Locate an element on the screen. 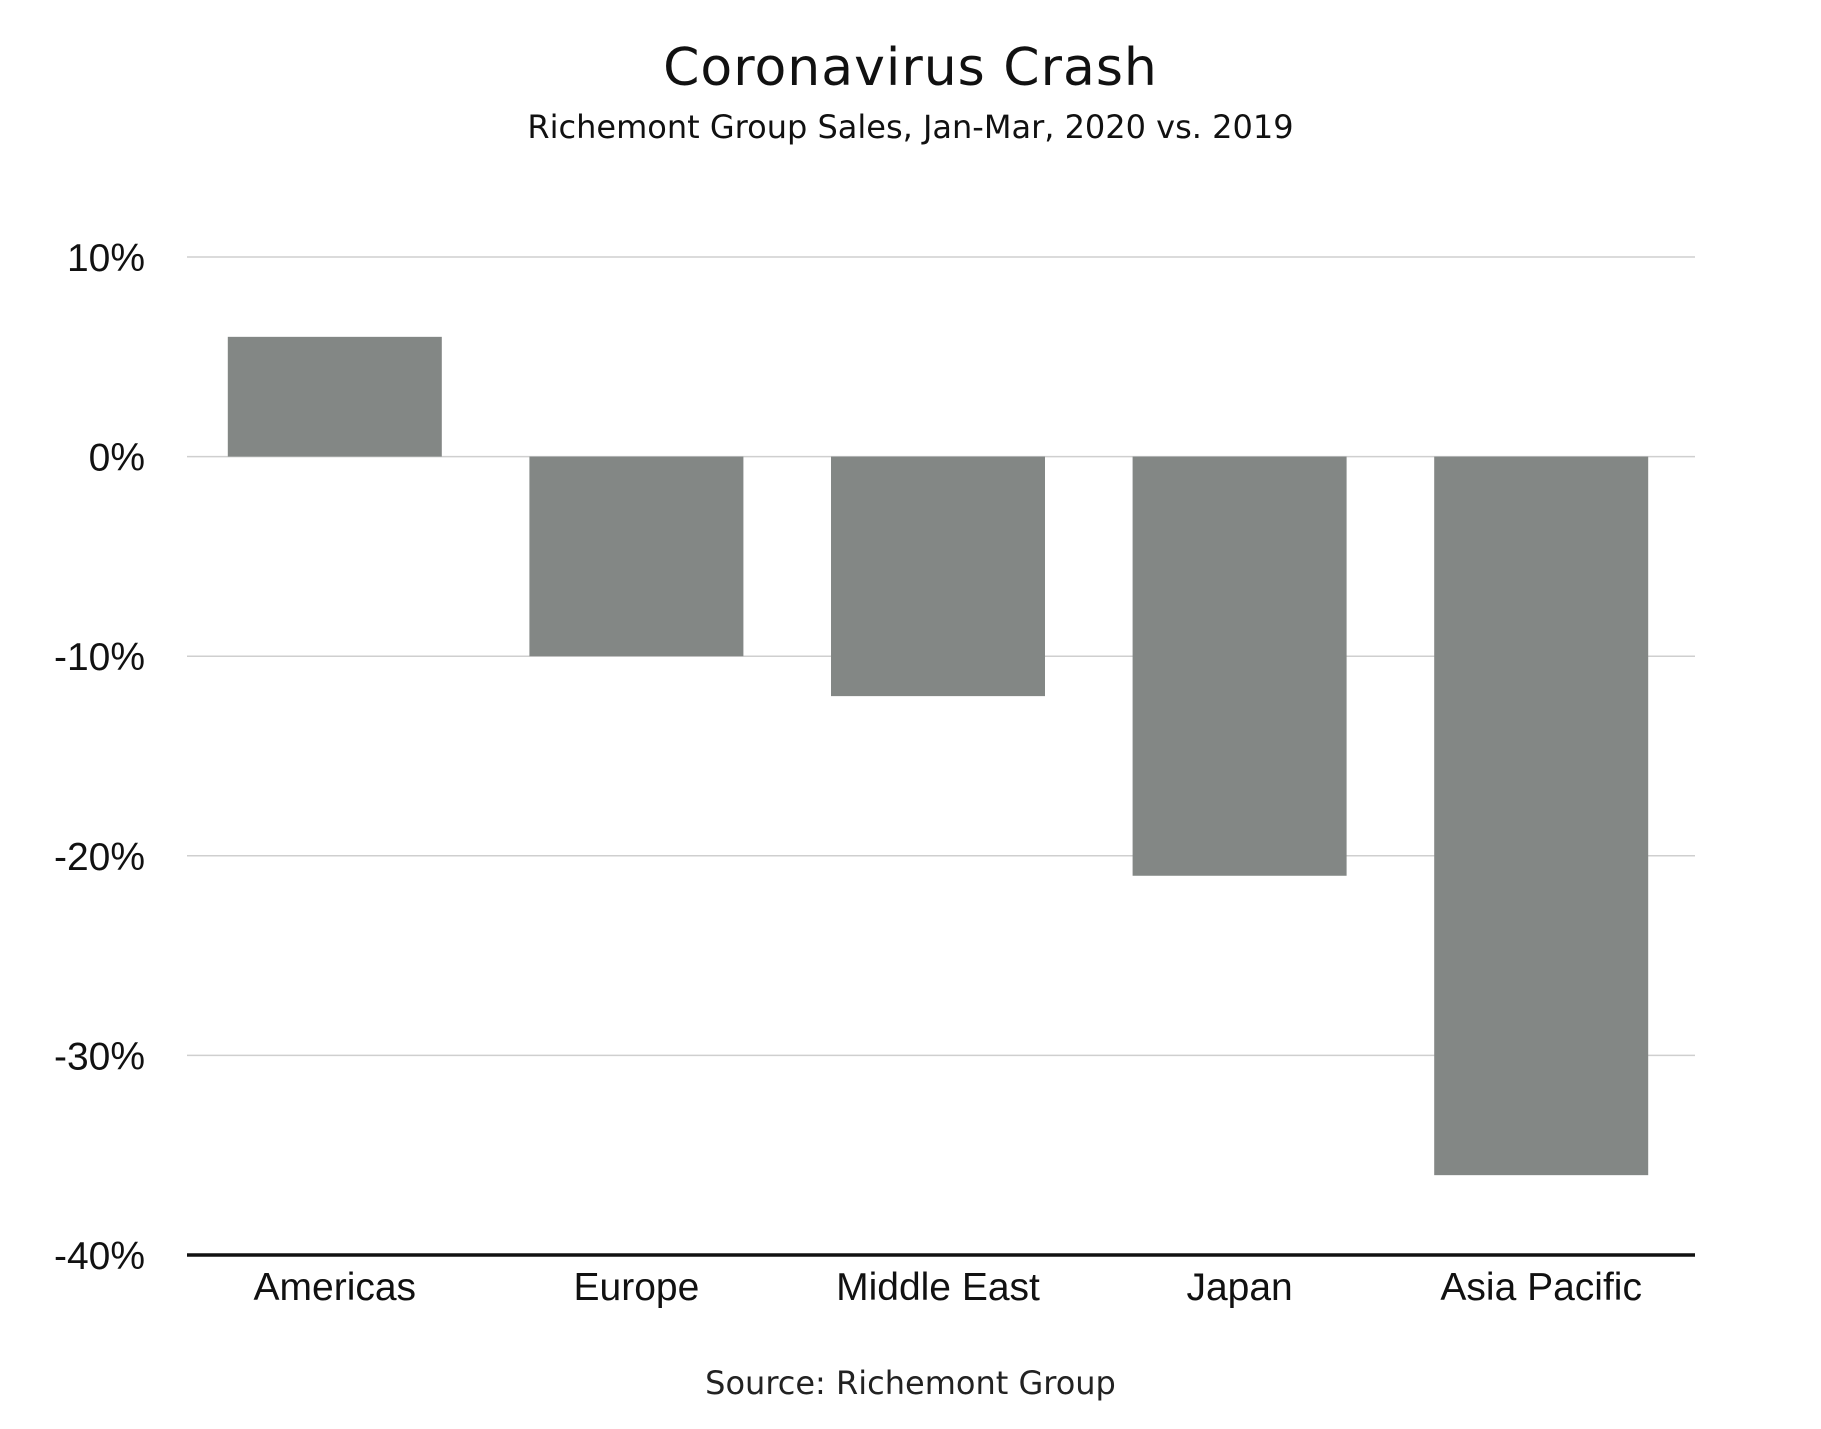 The height and width of the screenshot is (1429, 1821). bar-middle-east is located at coordinates (938, 576).